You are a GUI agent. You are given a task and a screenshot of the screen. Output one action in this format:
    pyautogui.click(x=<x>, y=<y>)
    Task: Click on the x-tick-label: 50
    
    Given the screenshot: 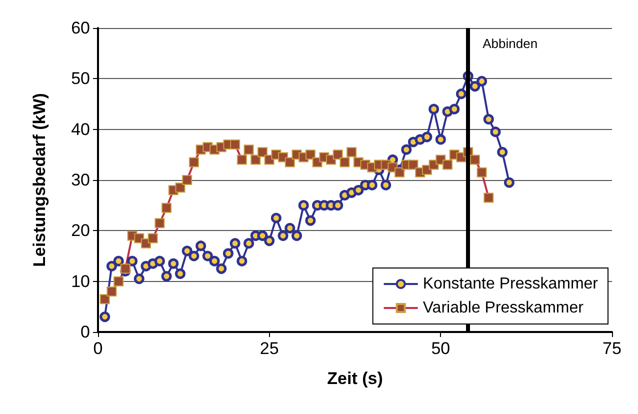 What is the action you would take?
    pyautogui.click(x=440, y=348)
    